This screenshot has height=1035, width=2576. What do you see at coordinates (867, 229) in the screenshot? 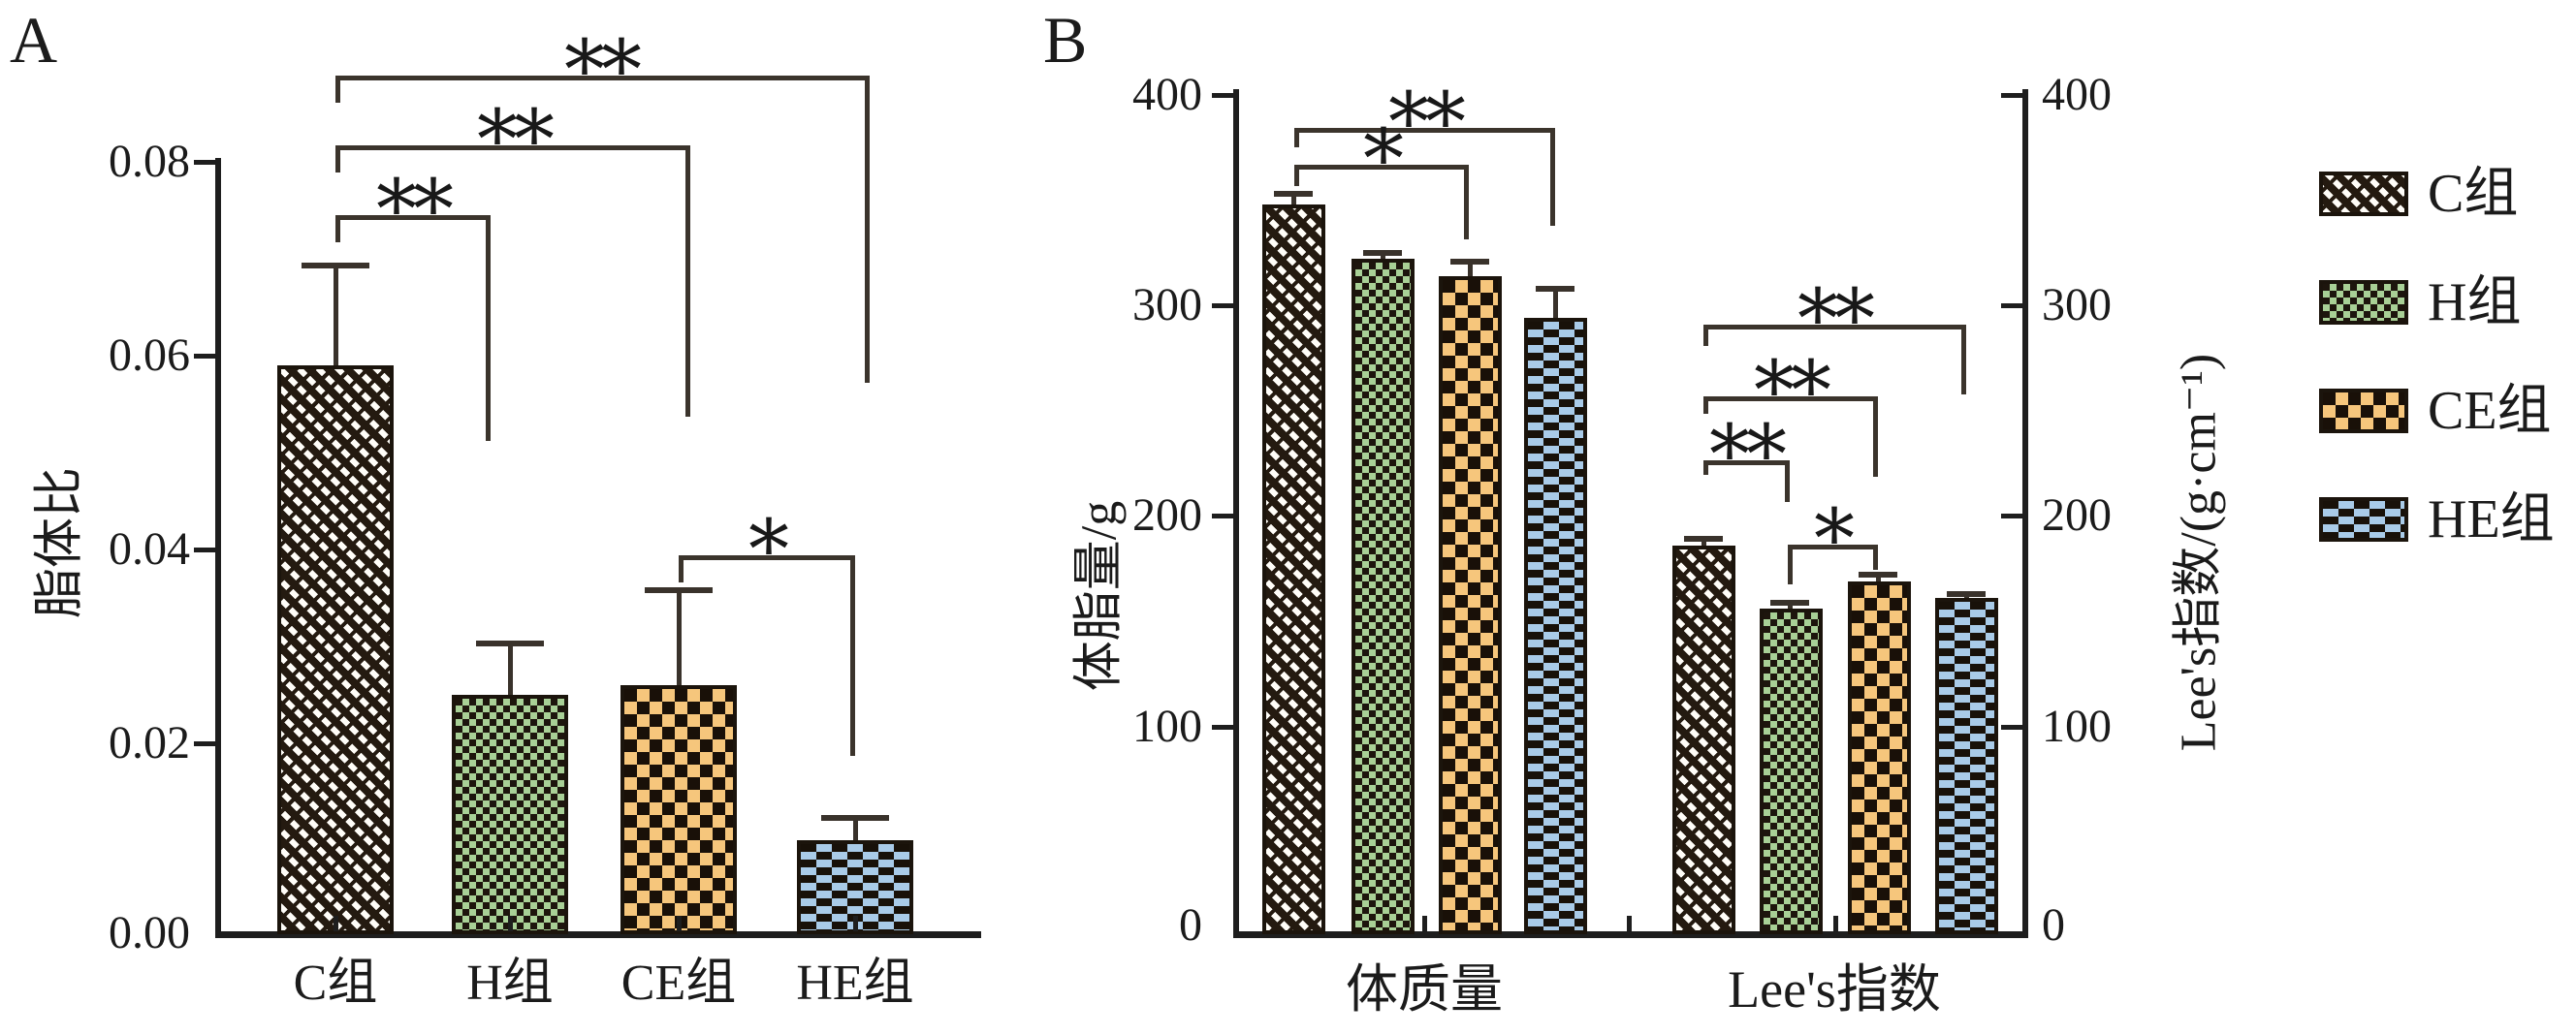
I see `panel-a-bracket-c-he-right-leg` at bounding box center [867, 229].